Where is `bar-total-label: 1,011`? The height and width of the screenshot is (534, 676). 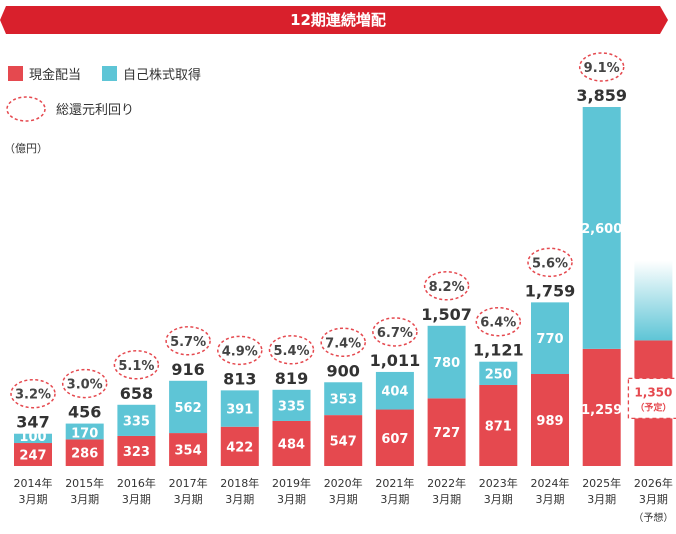
bar-total-label: 1,011 is located at coordinates (395, 360).